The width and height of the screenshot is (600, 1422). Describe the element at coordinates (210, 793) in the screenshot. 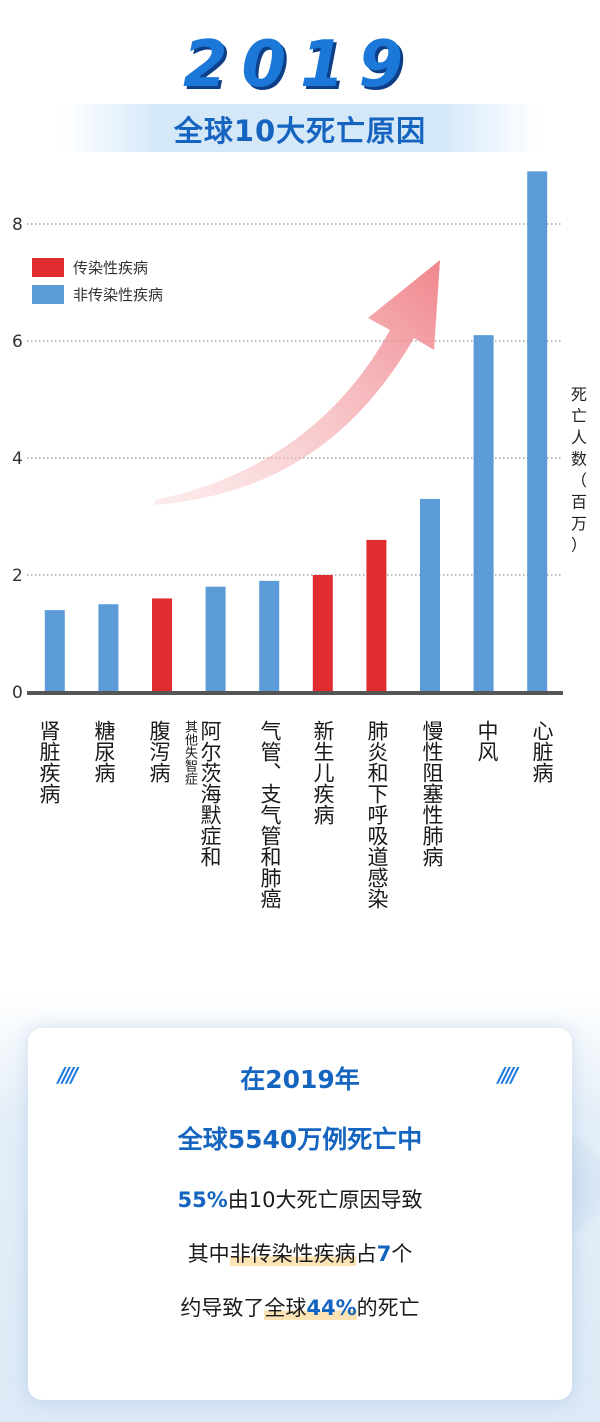

I see `category-label: 阿尔茨海默症和` at that location.